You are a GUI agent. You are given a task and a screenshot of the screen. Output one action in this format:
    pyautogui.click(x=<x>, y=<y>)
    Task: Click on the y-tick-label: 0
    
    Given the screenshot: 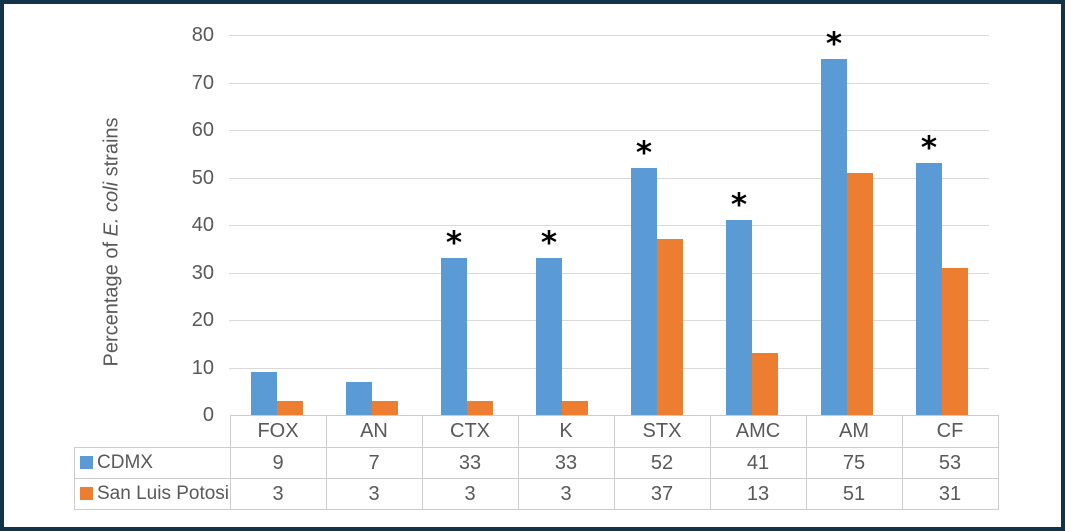 What is the action you would take?
    pyautogui.click(x=208, y=415)
    